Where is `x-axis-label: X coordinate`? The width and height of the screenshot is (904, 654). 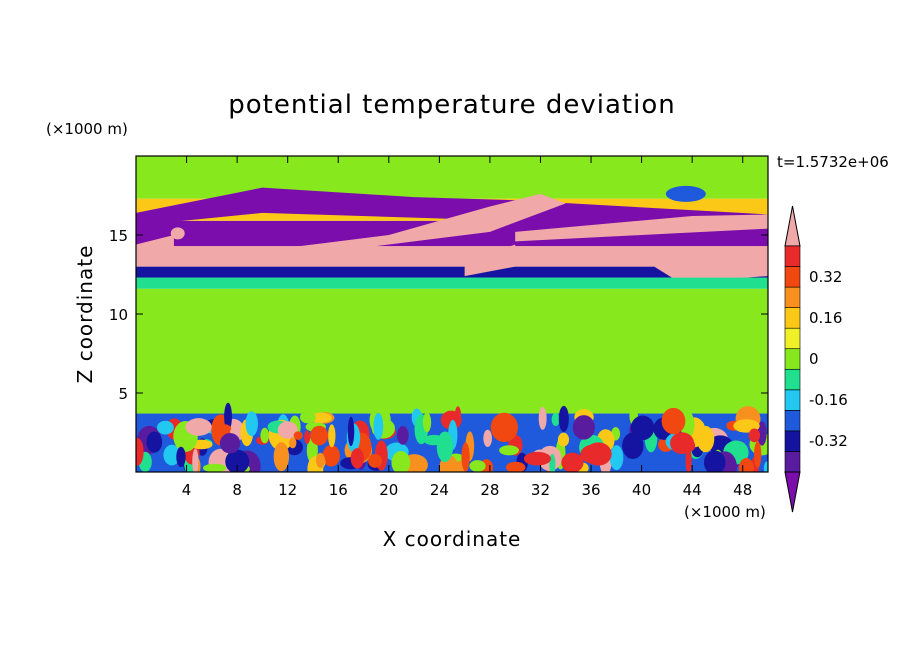 x-axis-label: X coordinate is located at coordinates (452, 539).